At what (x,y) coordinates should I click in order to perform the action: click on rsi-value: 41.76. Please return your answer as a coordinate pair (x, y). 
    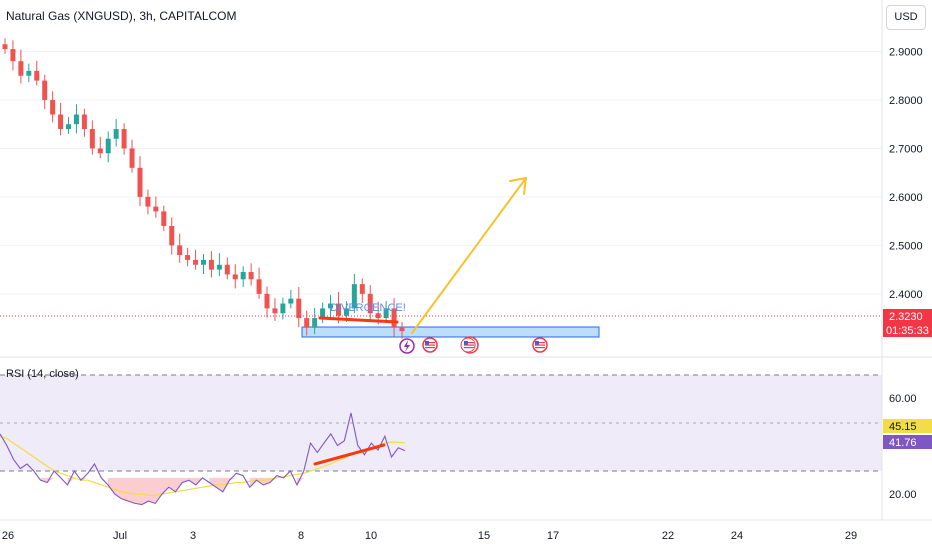
    Looking at the image, I should click on (903, 443).